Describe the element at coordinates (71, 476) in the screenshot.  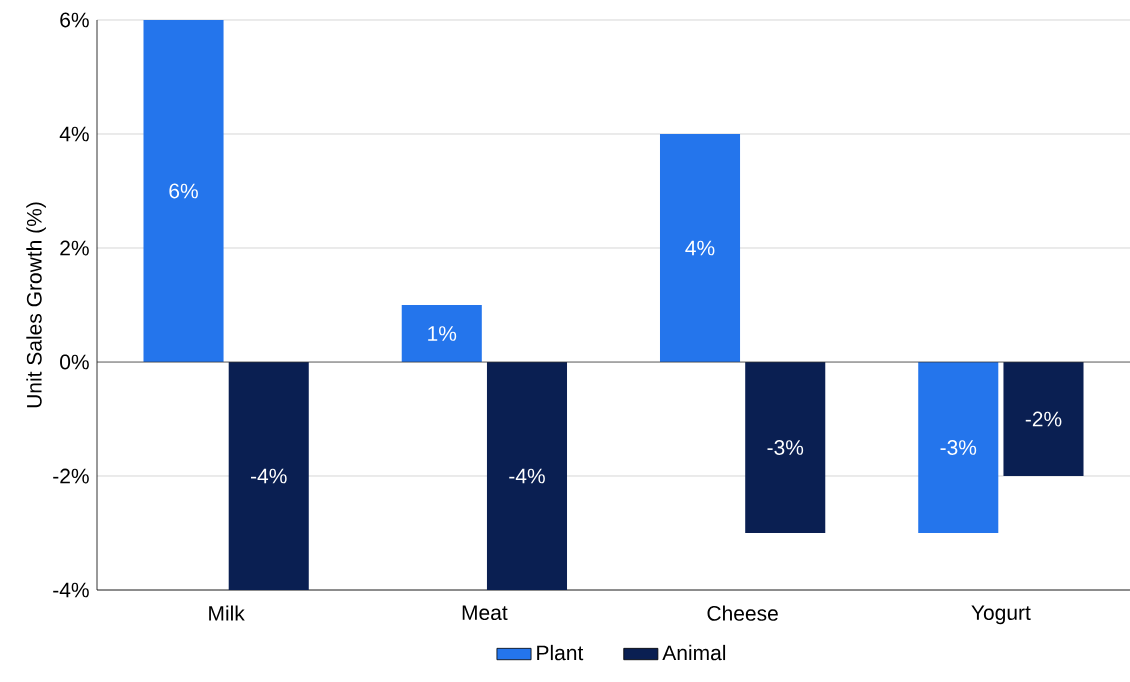
I see `y-tick-label: -2%` at that location.